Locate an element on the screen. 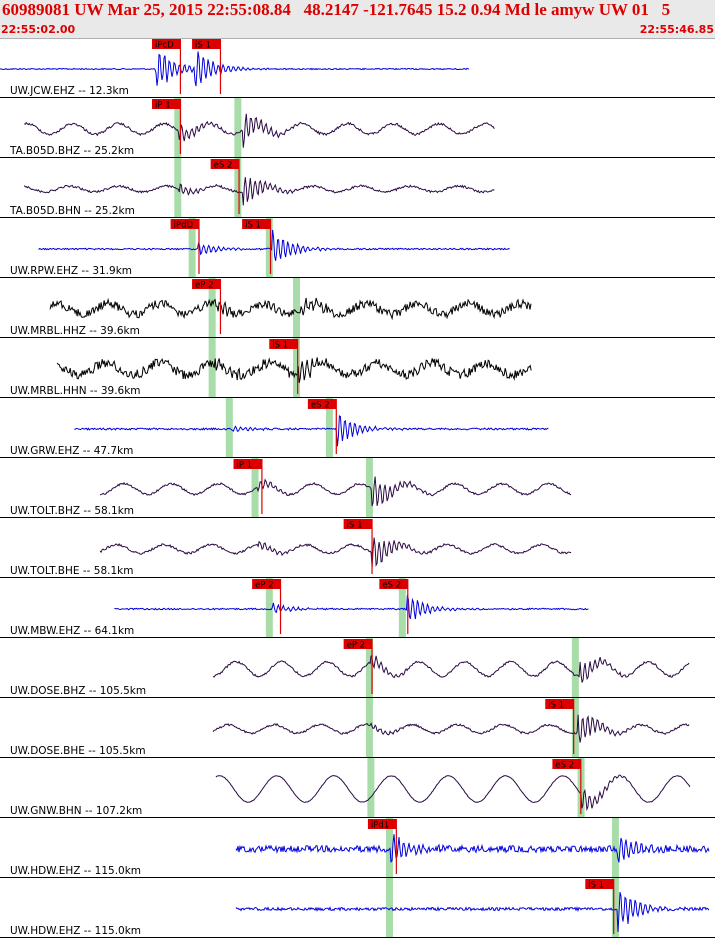 This screenshot has height=938, width=715. trace-row: iPd1 UW.HDW.EHZ -- 115.0km is located at coordinates (357, 848).